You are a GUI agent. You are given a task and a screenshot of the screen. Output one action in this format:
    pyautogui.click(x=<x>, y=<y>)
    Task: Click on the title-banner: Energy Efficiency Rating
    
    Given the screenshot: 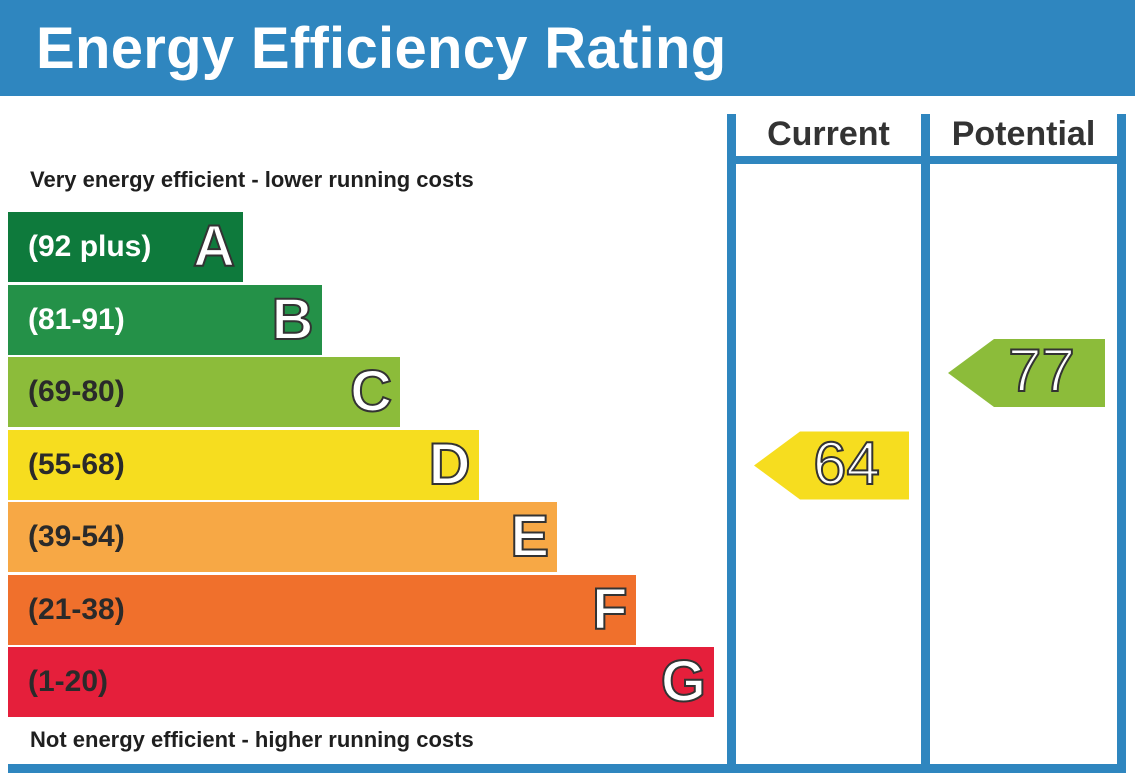 What is the action you would take?
    pyautogui.click(x=567, y=48)
    